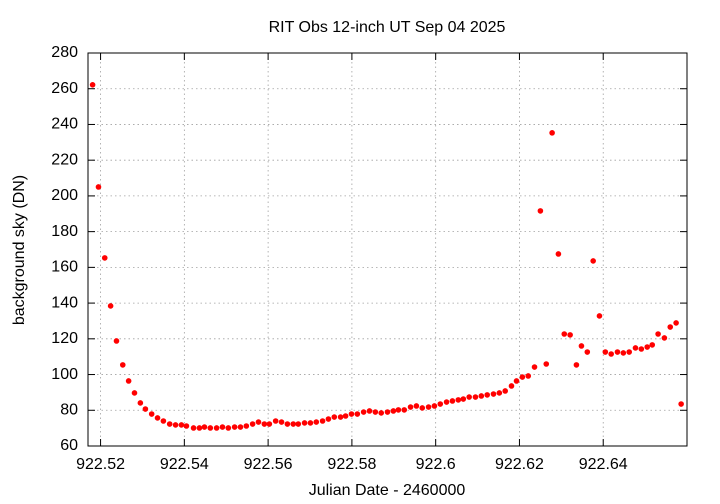  What do you see at coordinates (64, 88) in the screenshot?
I see `y-tick-label: 260` at bounding box center [64, 88].